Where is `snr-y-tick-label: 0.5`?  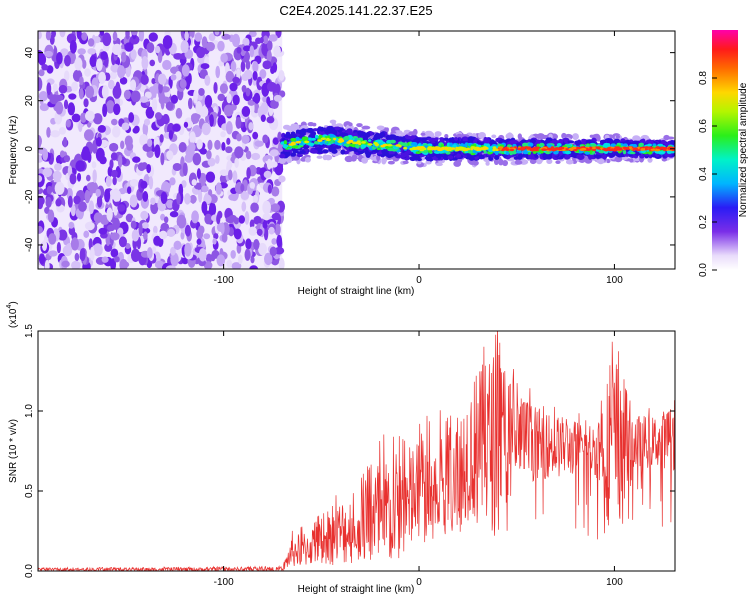
snr-y-tick-label: 0.5 is located at coordinates (29, 491).